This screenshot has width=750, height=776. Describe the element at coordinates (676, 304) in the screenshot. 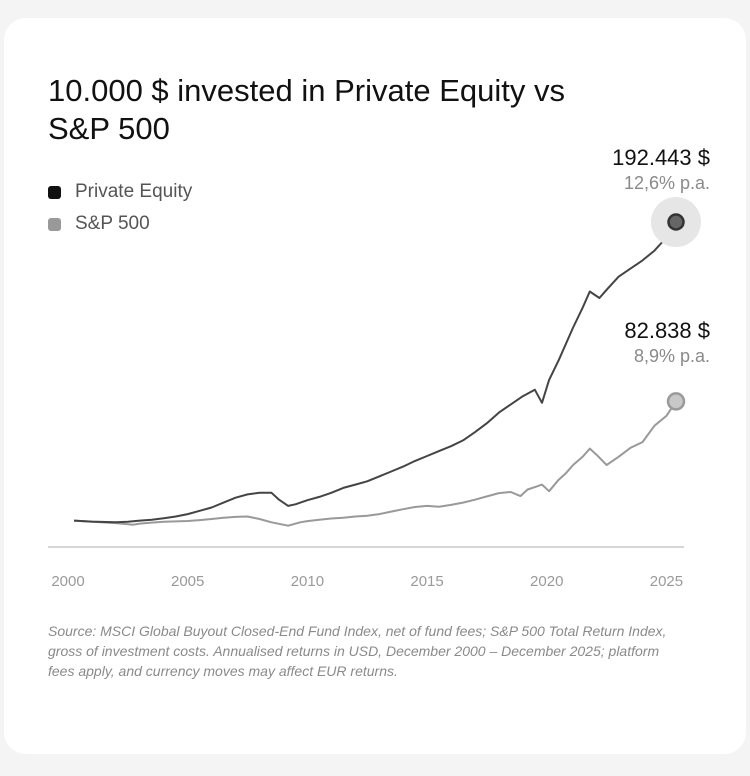

I see `end-markers` at that location.